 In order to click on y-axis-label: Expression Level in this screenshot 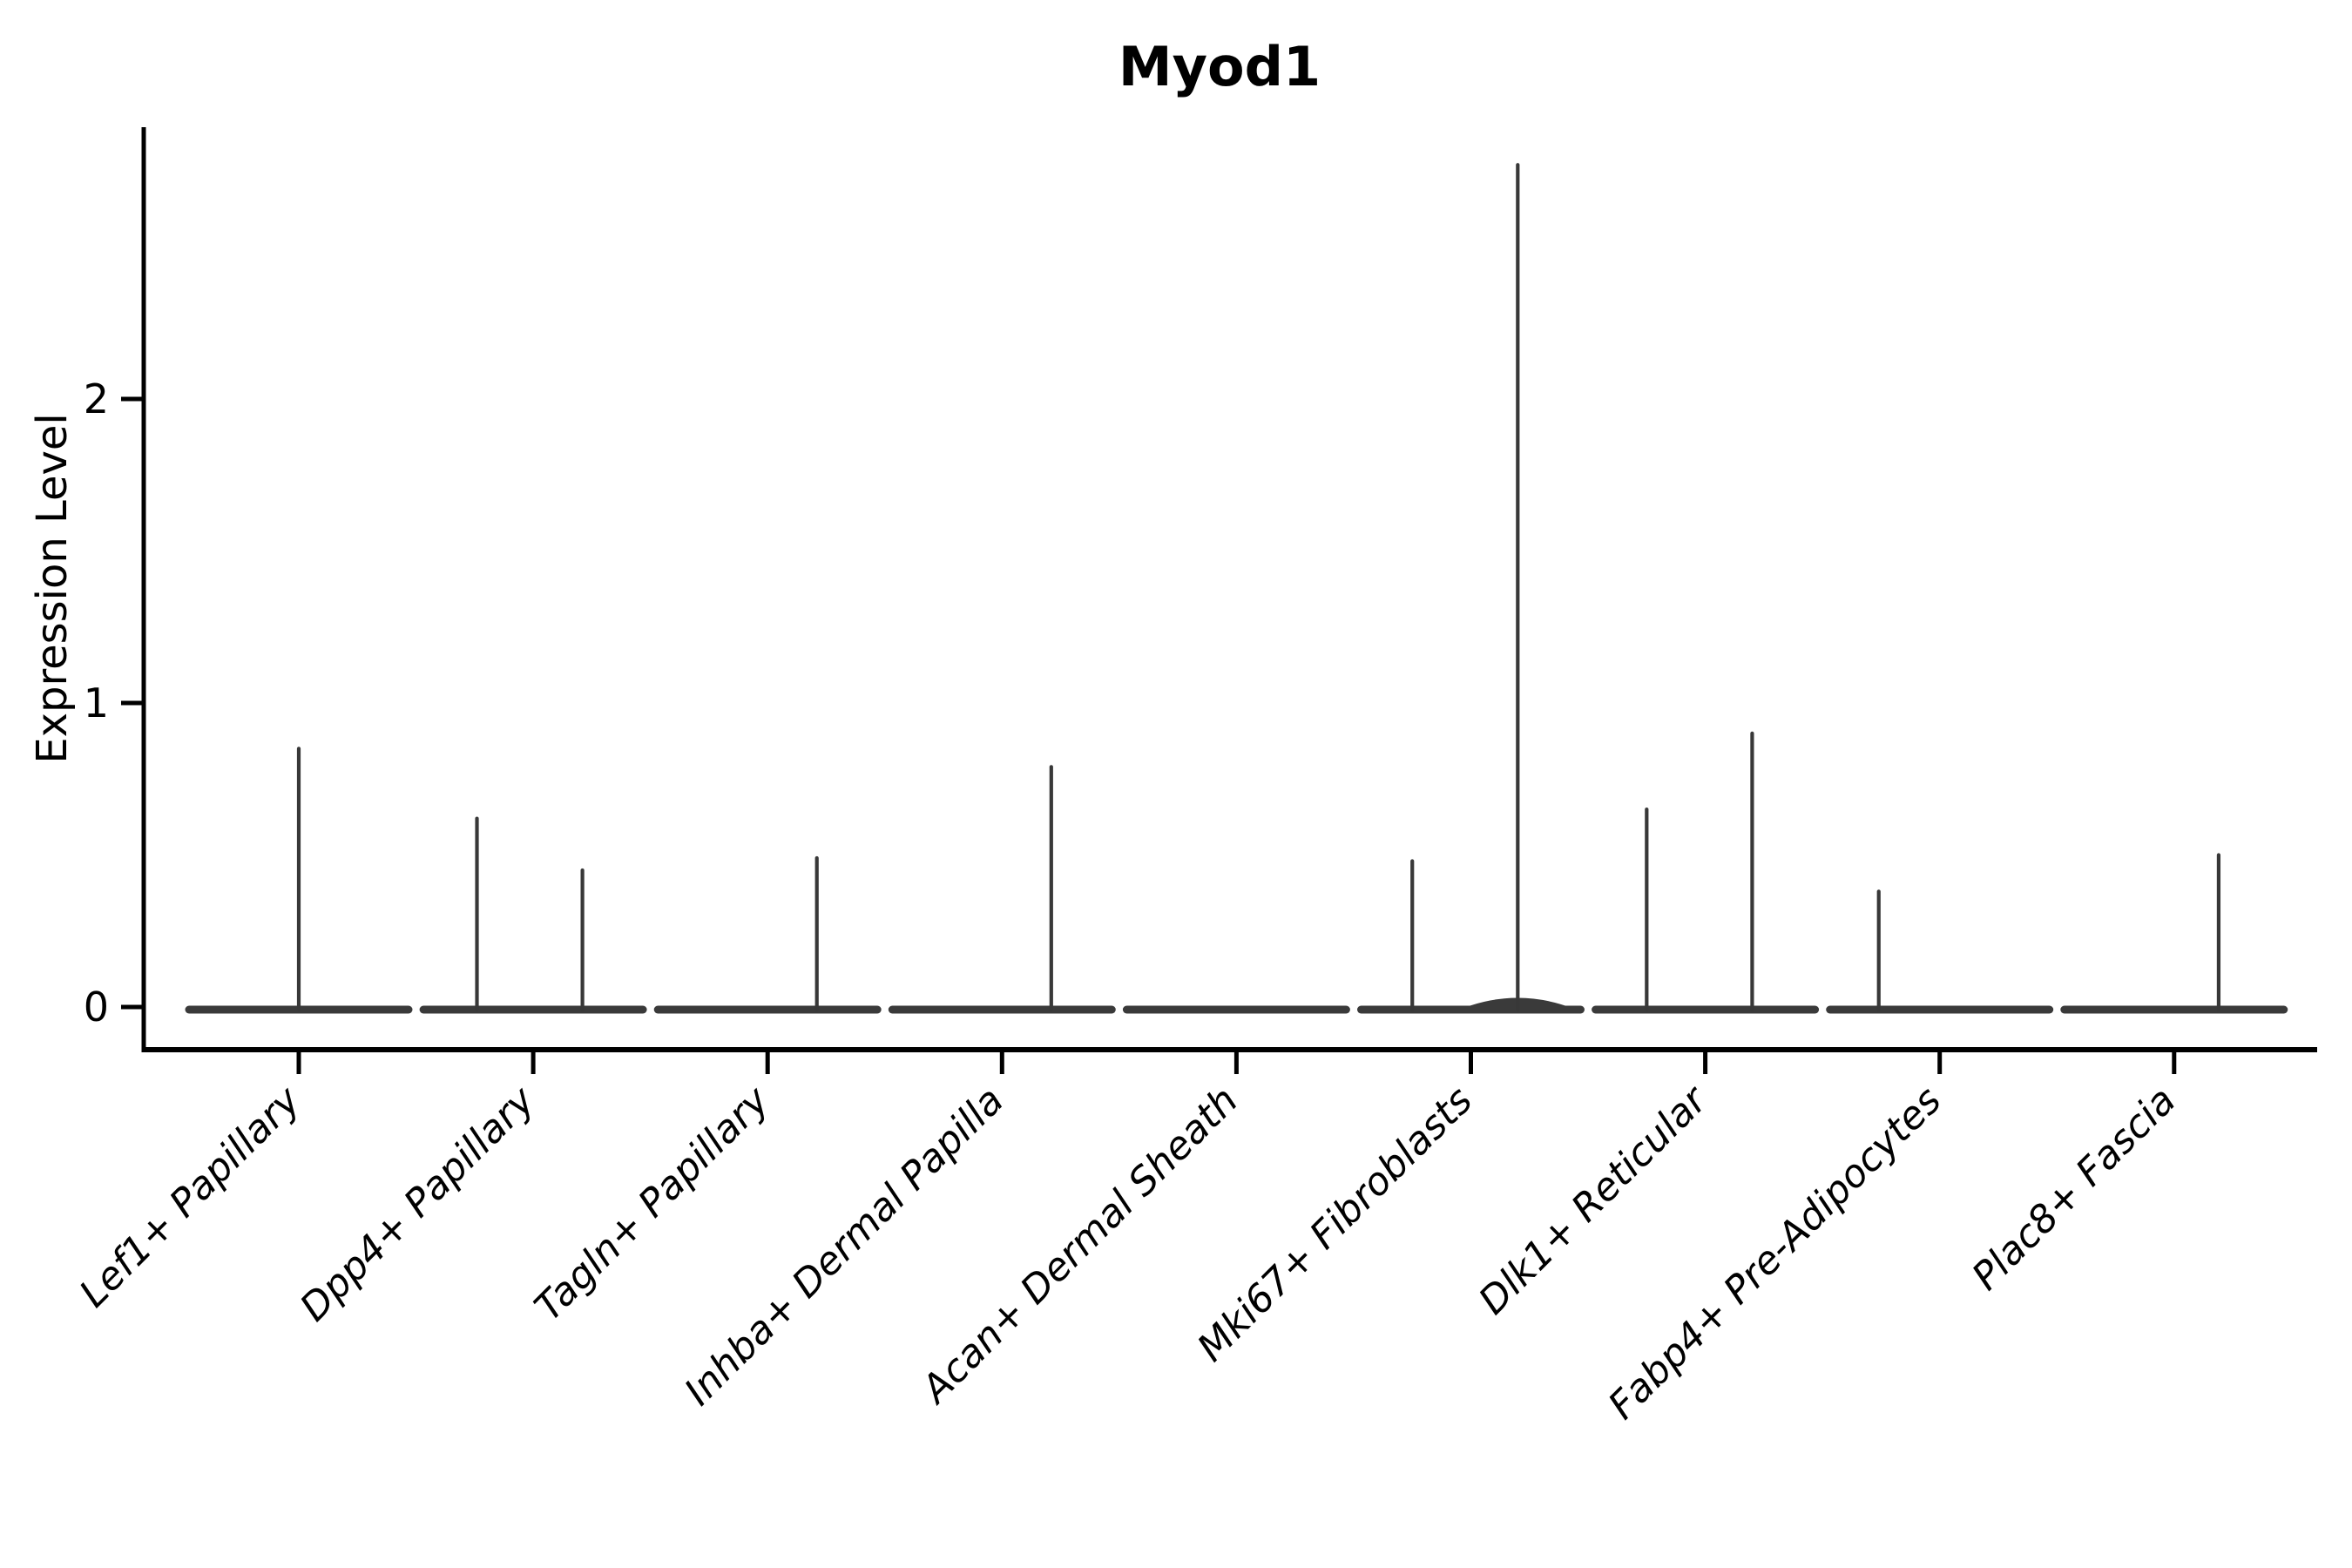, I will do `click(52, 588)`.